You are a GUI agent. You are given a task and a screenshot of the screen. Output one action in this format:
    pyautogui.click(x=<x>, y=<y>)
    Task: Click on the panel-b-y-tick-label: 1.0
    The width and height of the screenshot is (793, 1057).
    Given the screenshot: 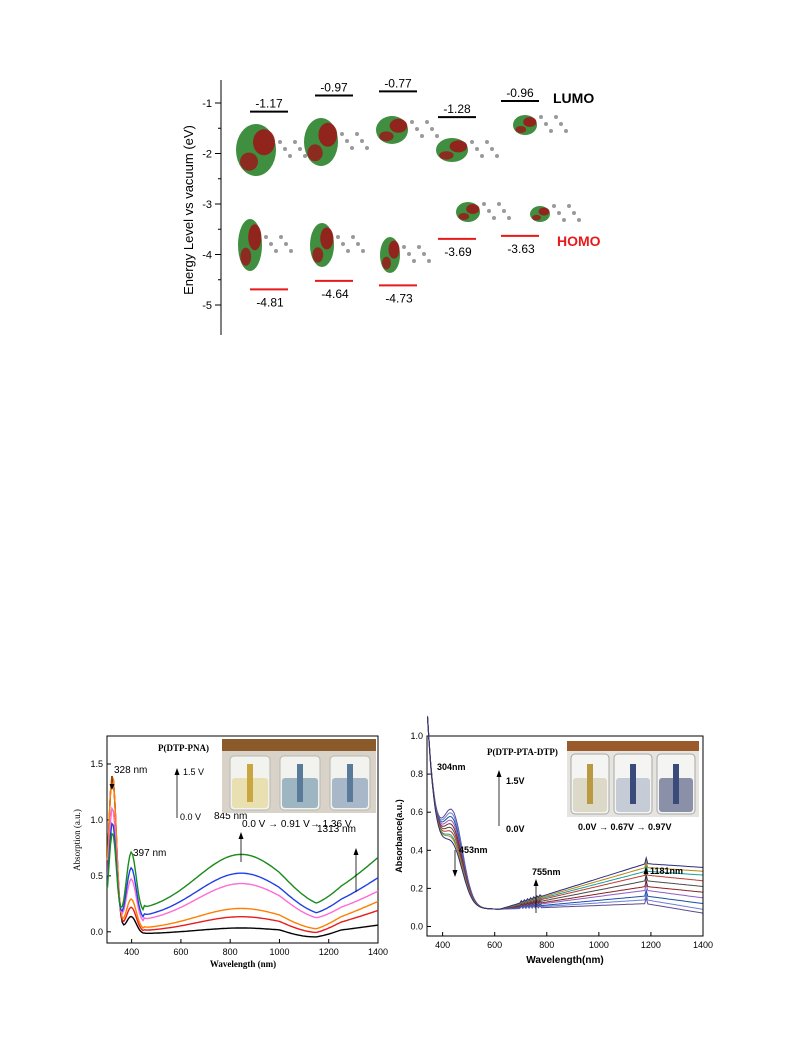 What is the action you would take?
    pyautogui.click(x=416, y=736)
    